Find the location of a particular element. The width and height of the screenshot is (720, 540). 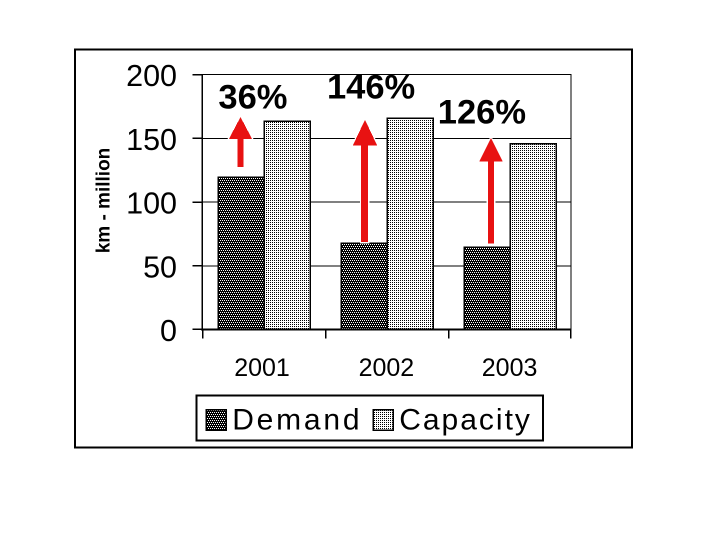

svg-text: 2003 is located at coordinates (510, 368).